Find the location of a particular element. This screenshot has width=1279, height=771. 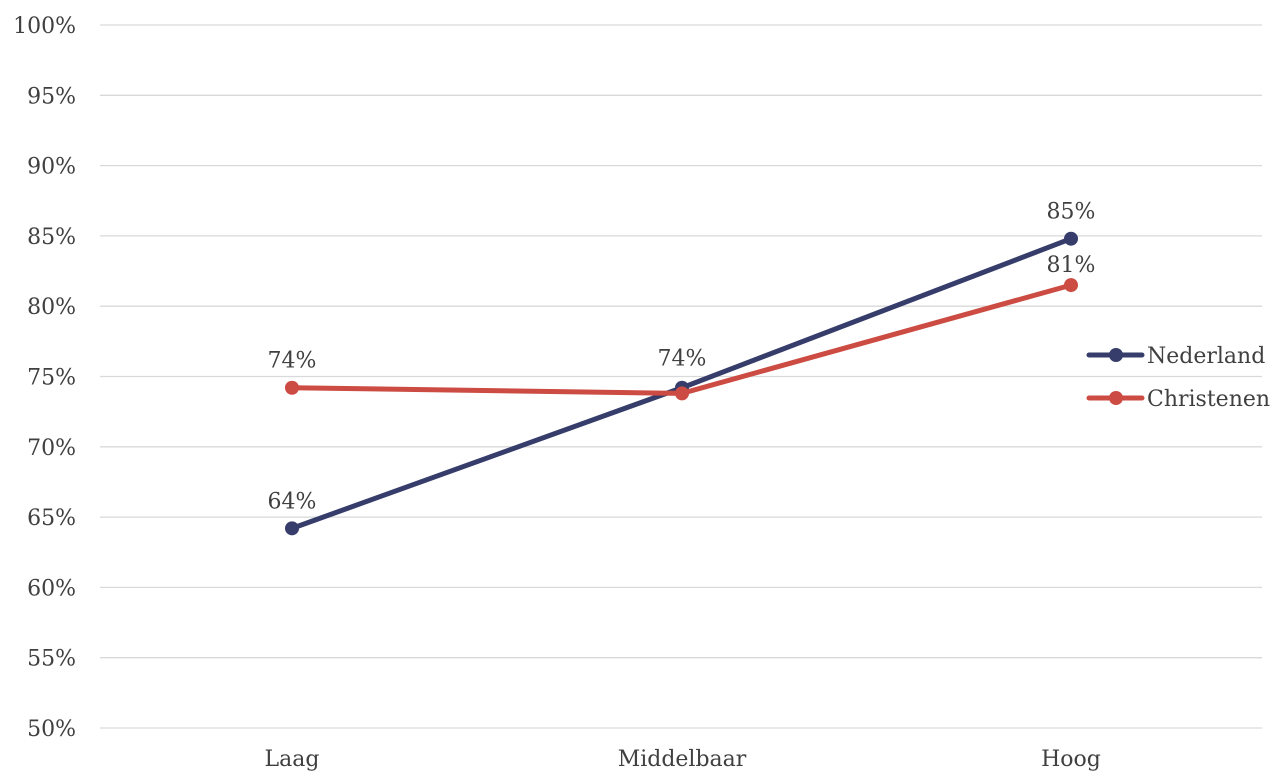

x-category-label: Middelbaar is located at coordinates (682, 759).